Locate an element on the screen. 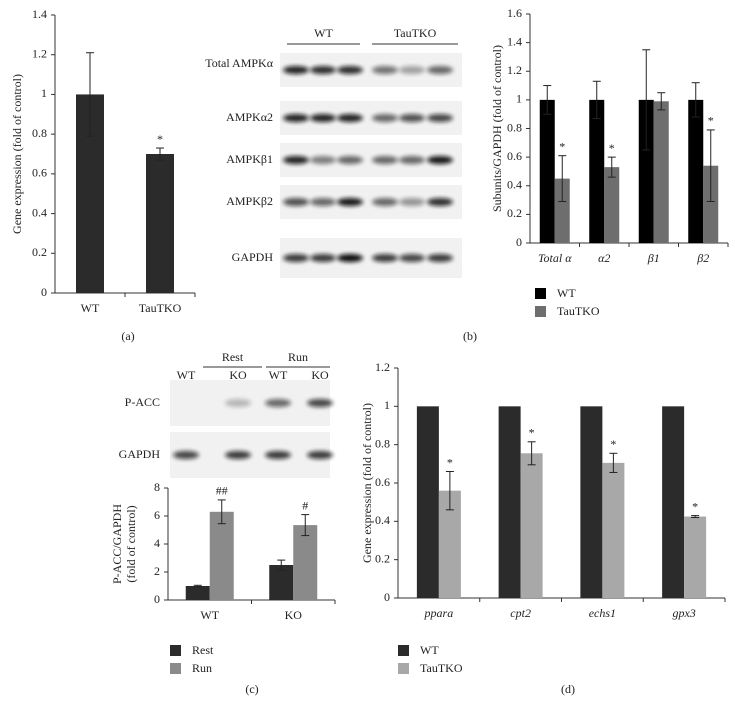 This screenshot has height=707, width=735. panel-label: (d) is located at coordinates (568, 689).